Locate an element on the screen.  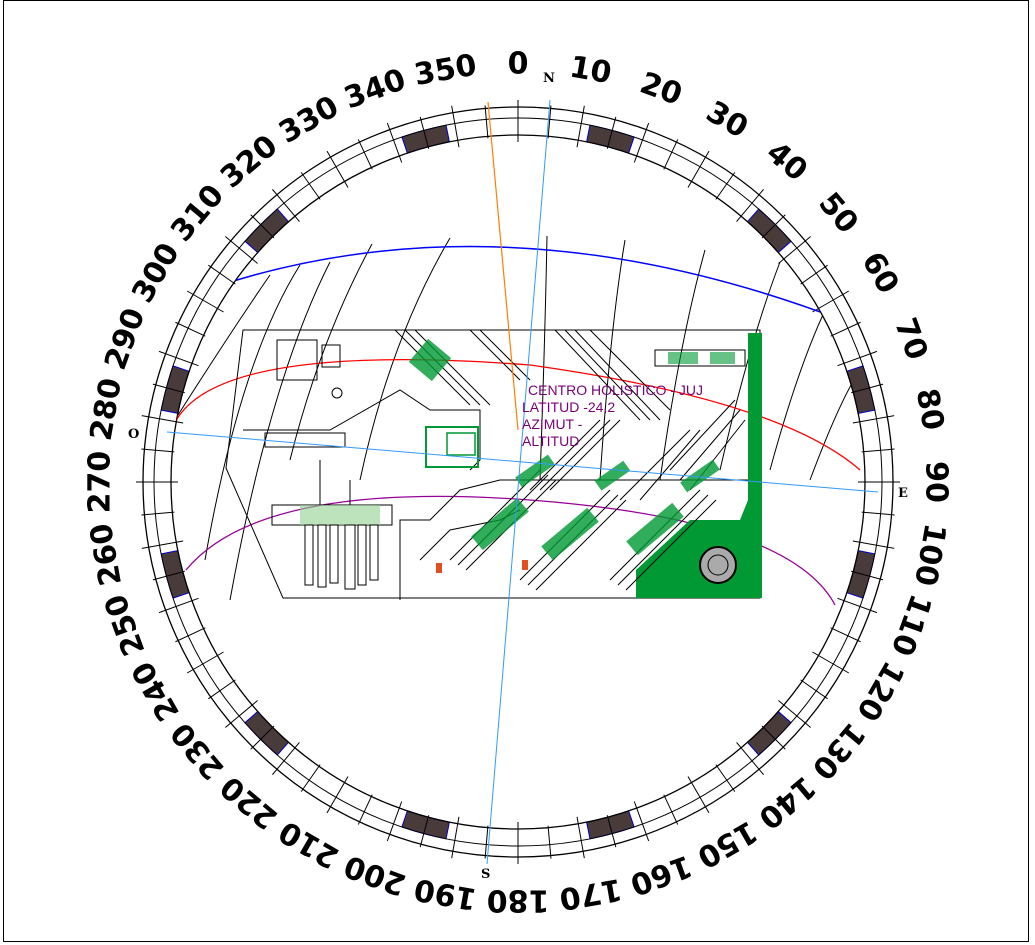
west-marker: O is located at coordinates (133, 434).